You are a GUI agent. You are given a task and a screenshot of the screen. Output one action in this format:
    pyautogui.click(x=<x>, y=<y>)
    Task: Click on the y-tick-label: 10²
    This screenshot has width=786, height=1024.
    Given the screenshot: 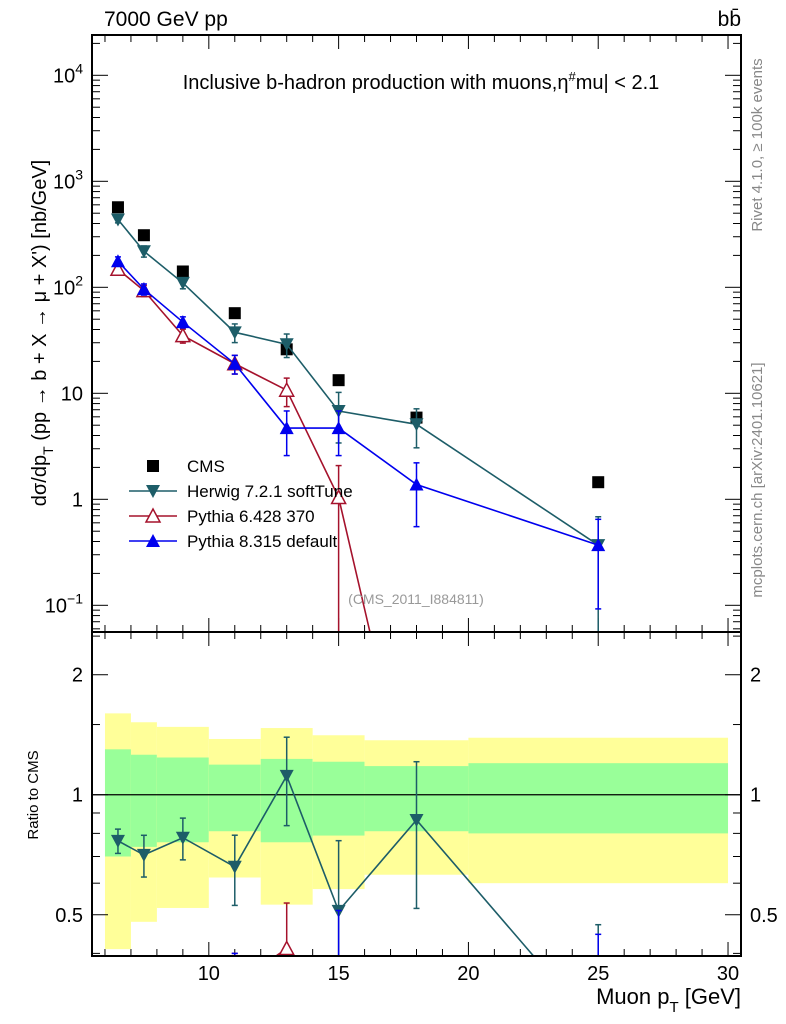 What is the action you would take?
    pyautogui.click(x=68, y=285)
    